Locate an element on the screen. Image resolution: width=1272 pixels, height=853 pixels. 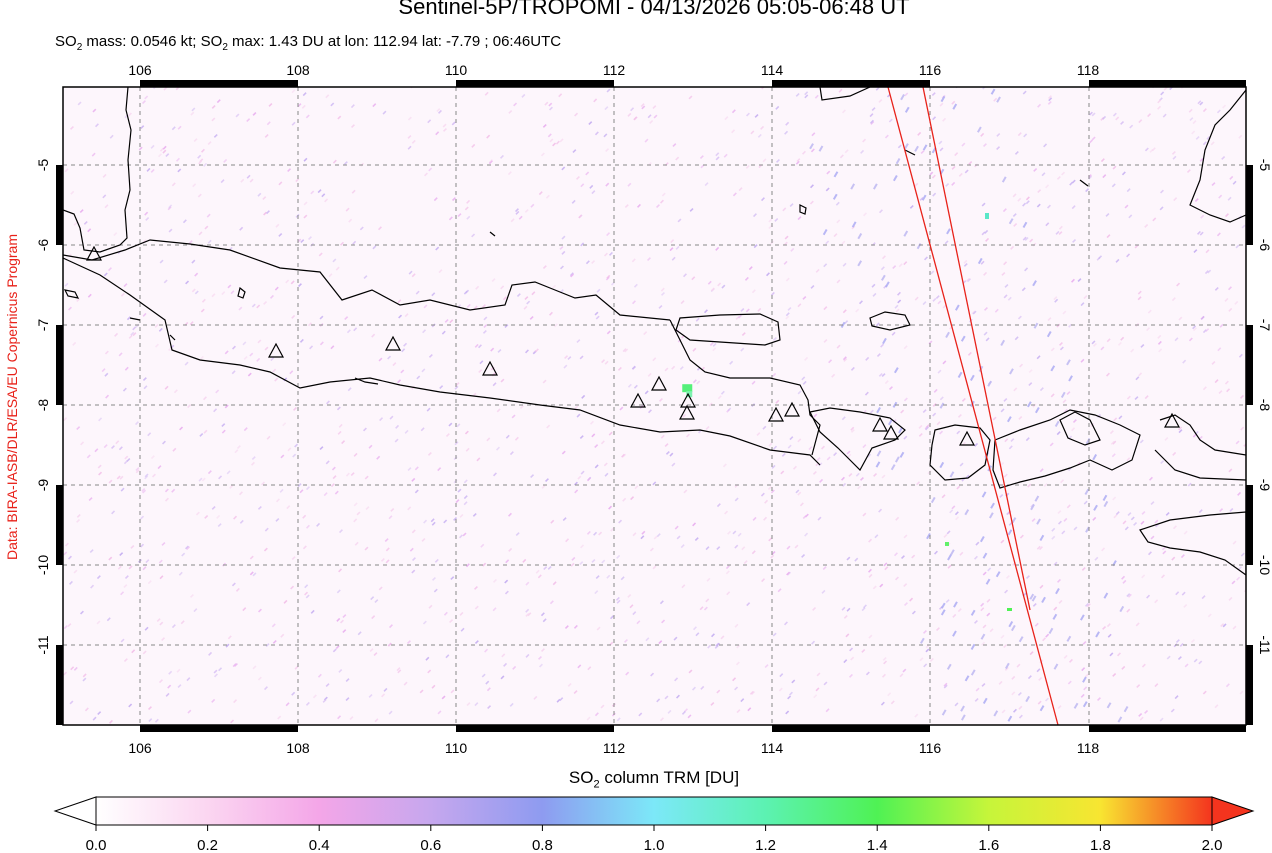
coast-java-south is located at coordinates (442, 361).